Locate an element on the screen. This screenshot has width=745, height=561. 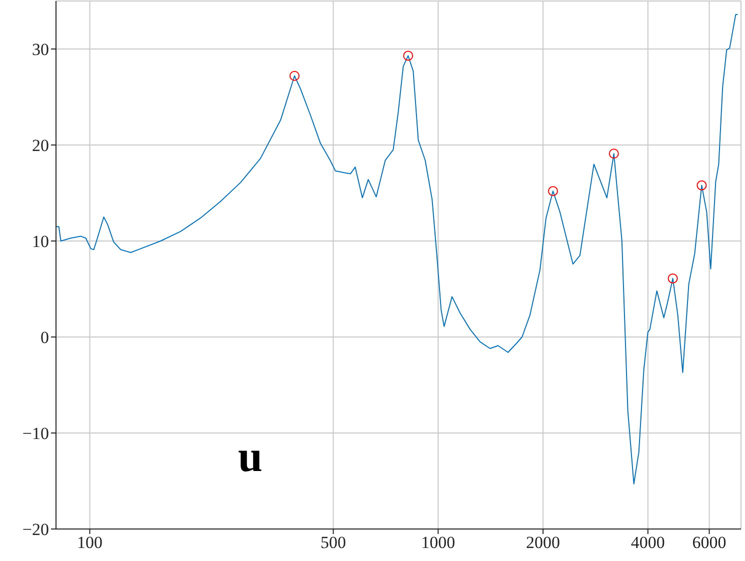
x-tick-label: 4000 is located at coordinates (647, 542).